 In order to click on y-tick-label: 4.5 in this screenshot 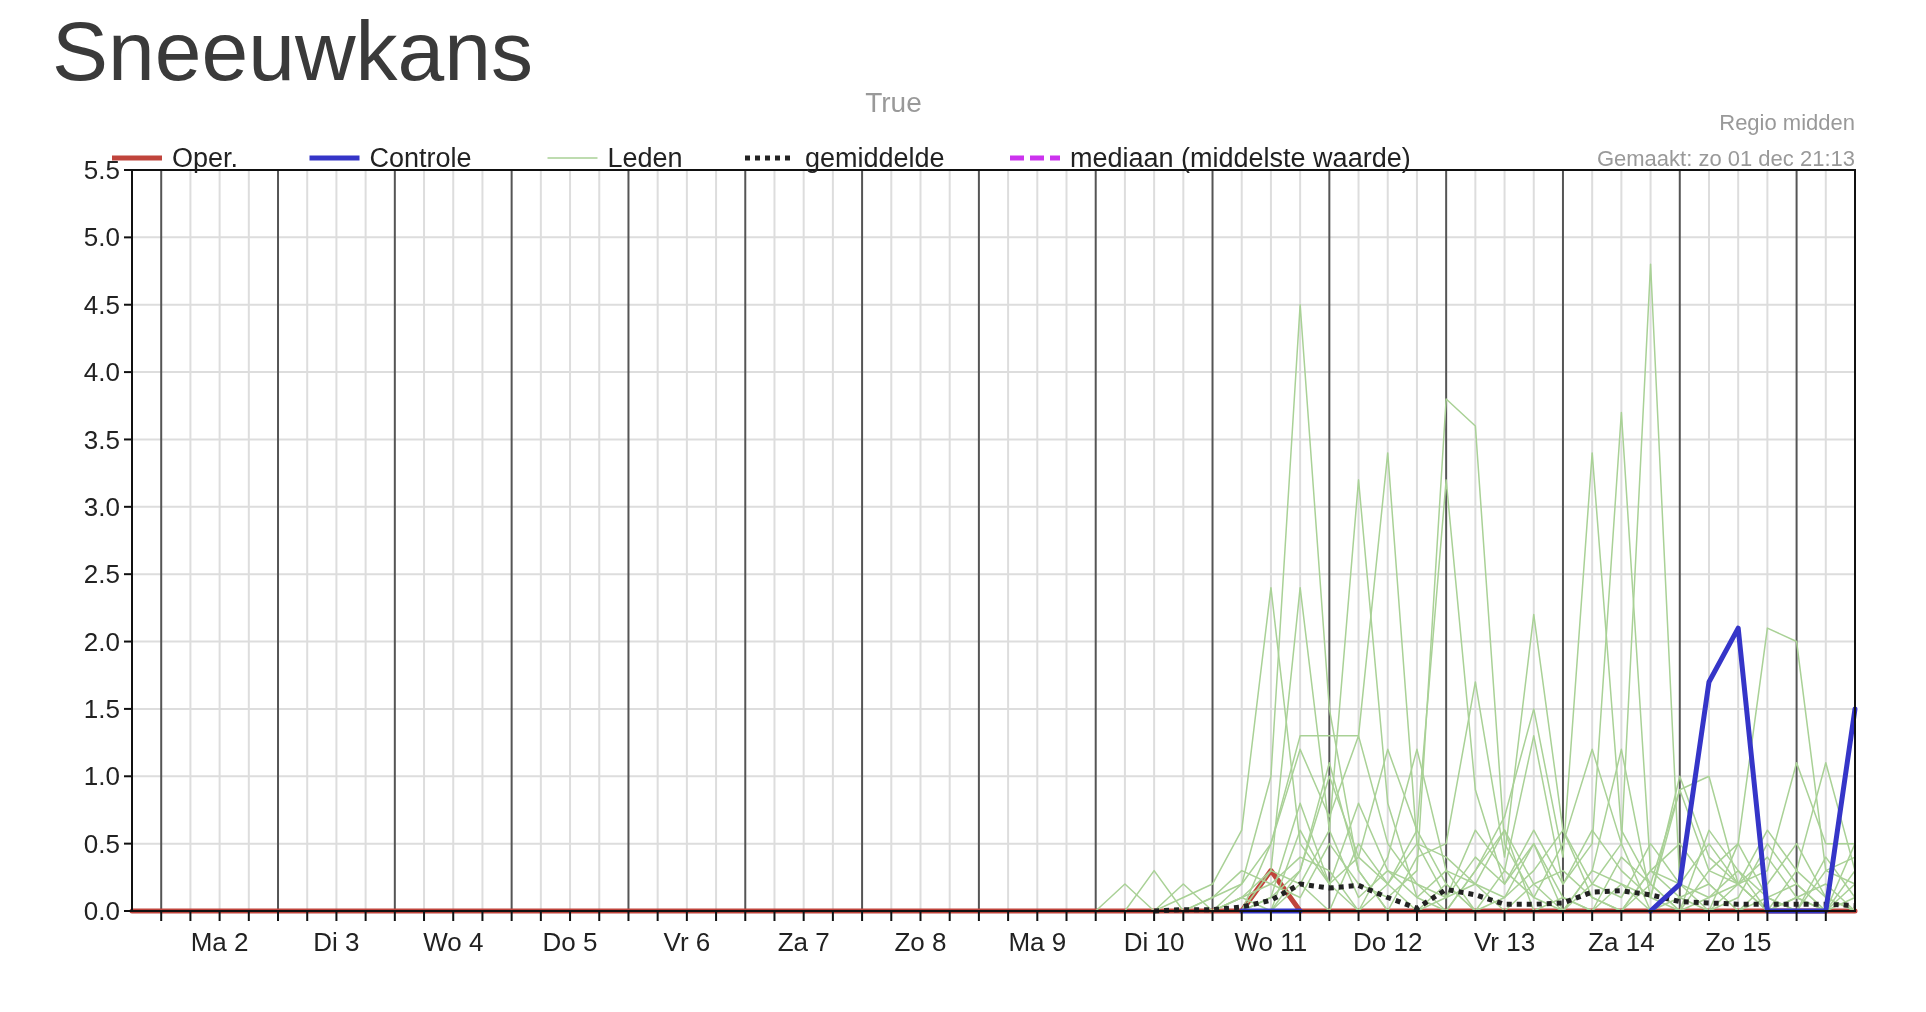, I will do `click(101, 304)`.